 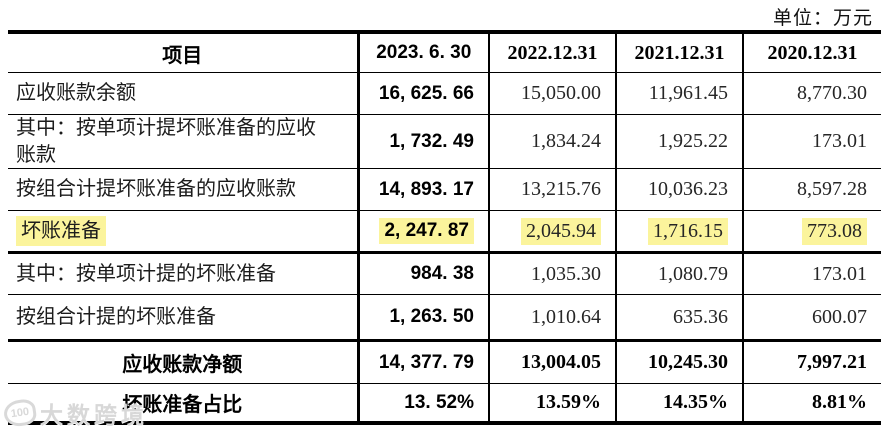 I want to click on cell-value: 11,961.45, so click(x=679, y=93).